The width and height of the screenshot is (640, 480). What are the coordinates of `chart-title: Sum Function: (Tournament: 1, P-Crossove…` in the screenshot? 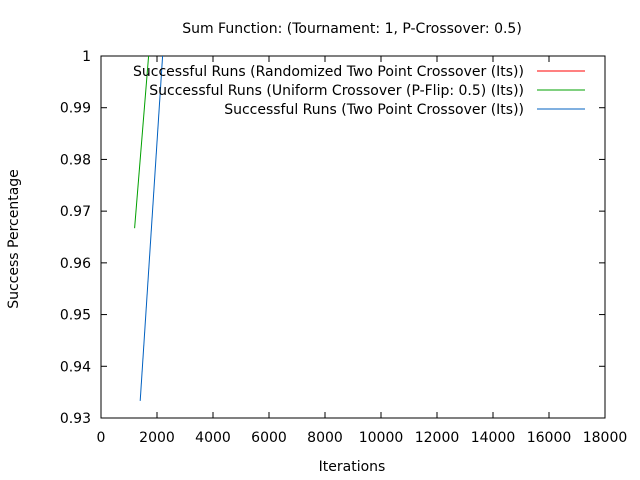 It's located at (352, 29).